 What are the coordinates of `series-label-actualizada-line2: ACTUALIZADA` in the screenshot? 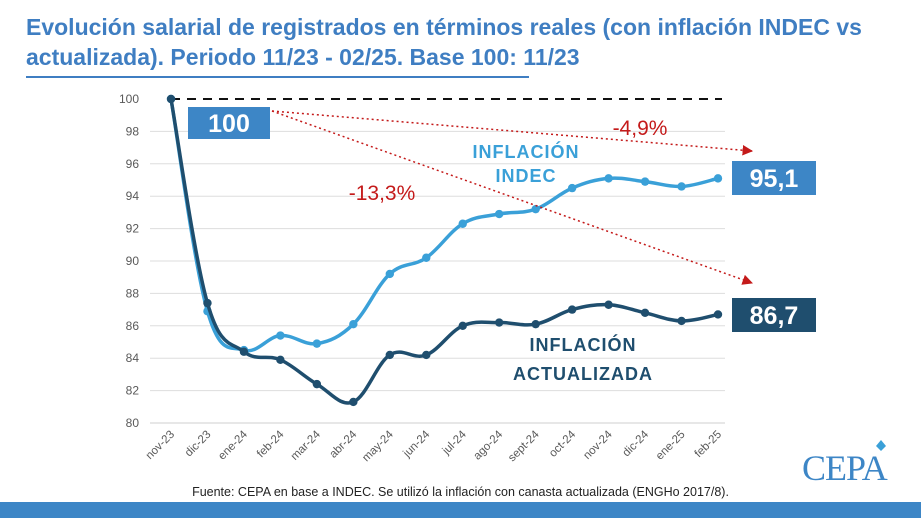 It's located at (583, 374).